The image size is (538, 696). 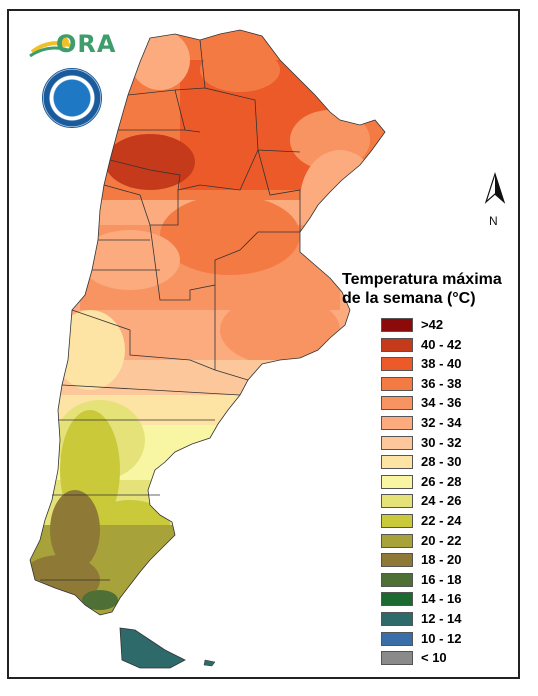 What do you see at coordinates (409, 298) in the screenshot?
I see `legend-title-line2: de la semana (°C)` at bounding box center [409, 298].